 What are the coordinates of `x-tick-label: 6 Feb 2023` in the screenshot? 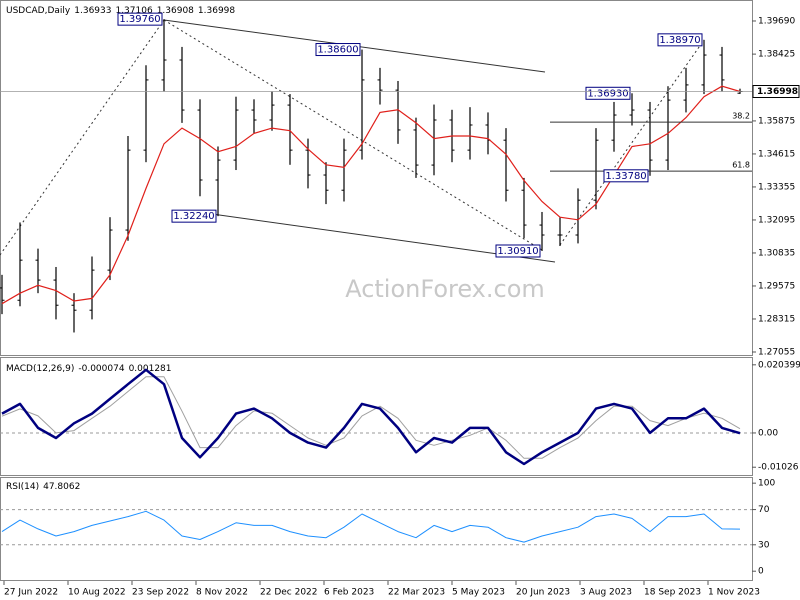 It's located at (349, 593).